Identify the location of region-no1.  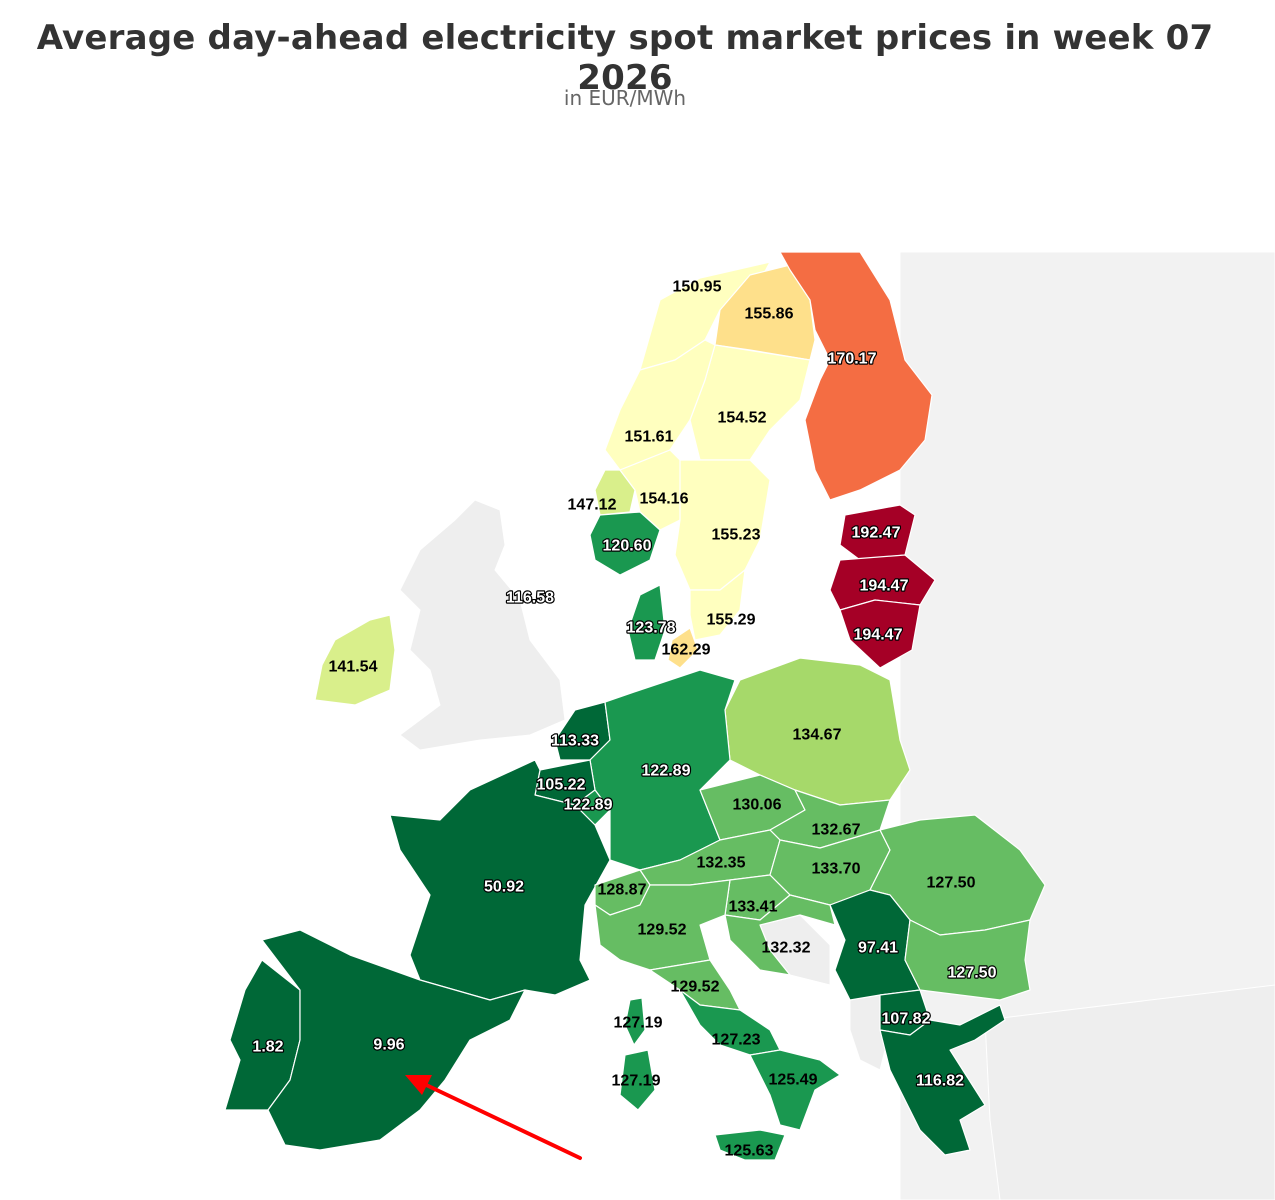
(655, 490).